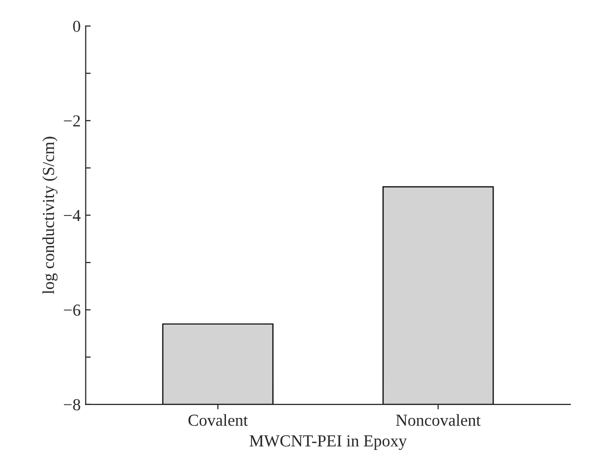  What do you see at coordinates (50, 215) in the screenshot?
I see `y-axis-title: log conductivity (S/cm)` at bounding box center [50, 215].